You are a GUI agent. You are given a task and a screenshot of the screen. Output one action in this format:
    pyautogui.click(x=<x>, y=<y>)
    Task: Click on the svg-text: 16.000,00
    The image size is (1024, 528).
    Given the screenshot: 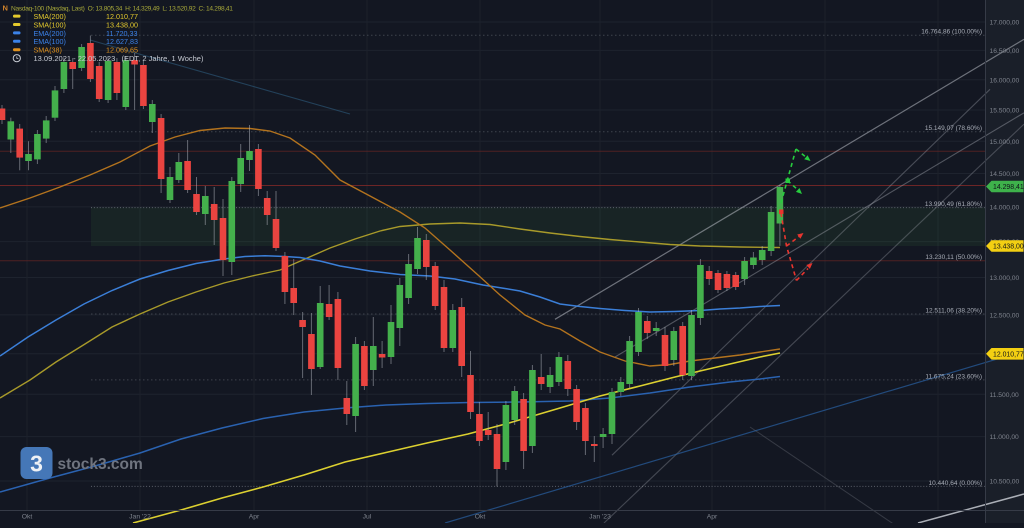 What is the action you would take?
    pyautogui.click(x=1005, y=80)
    